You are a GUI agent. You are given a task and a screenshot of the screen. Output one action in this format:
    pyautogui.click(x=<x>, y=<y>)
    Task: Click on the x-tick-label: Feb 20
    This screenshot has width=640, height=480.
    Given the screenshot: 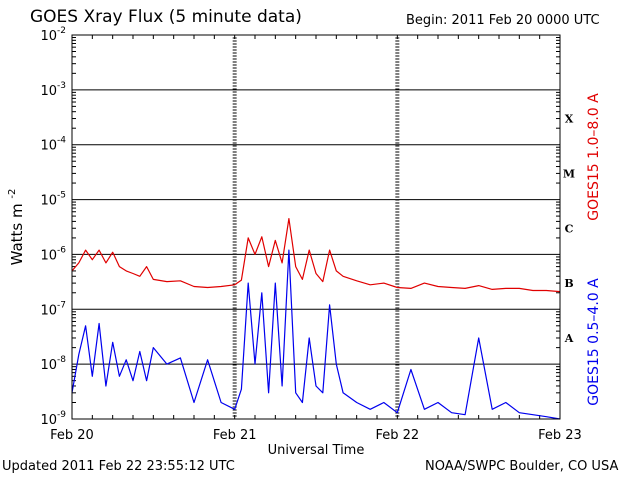 What is the action you would take?
    pyautogui.click(x=72, y=435)
    